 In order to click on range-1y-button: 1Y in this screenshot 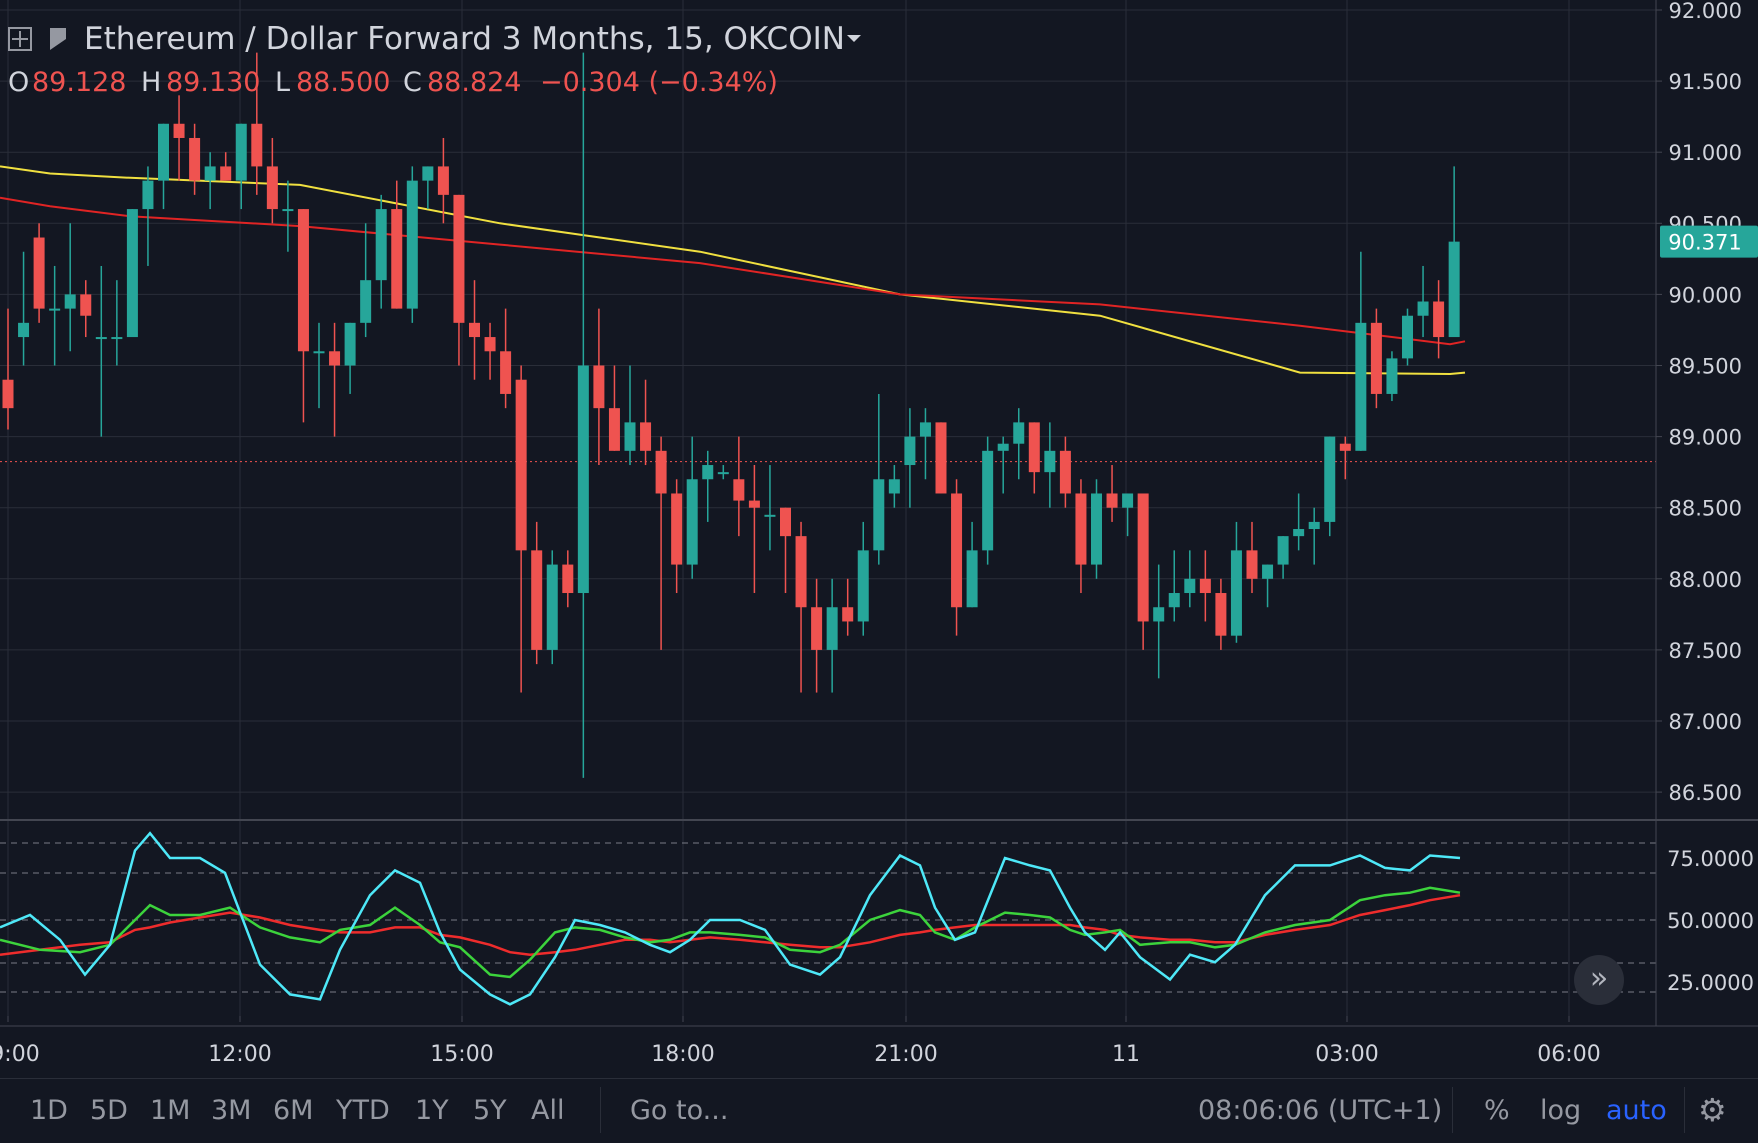, I will do `click(432, 1110)`.